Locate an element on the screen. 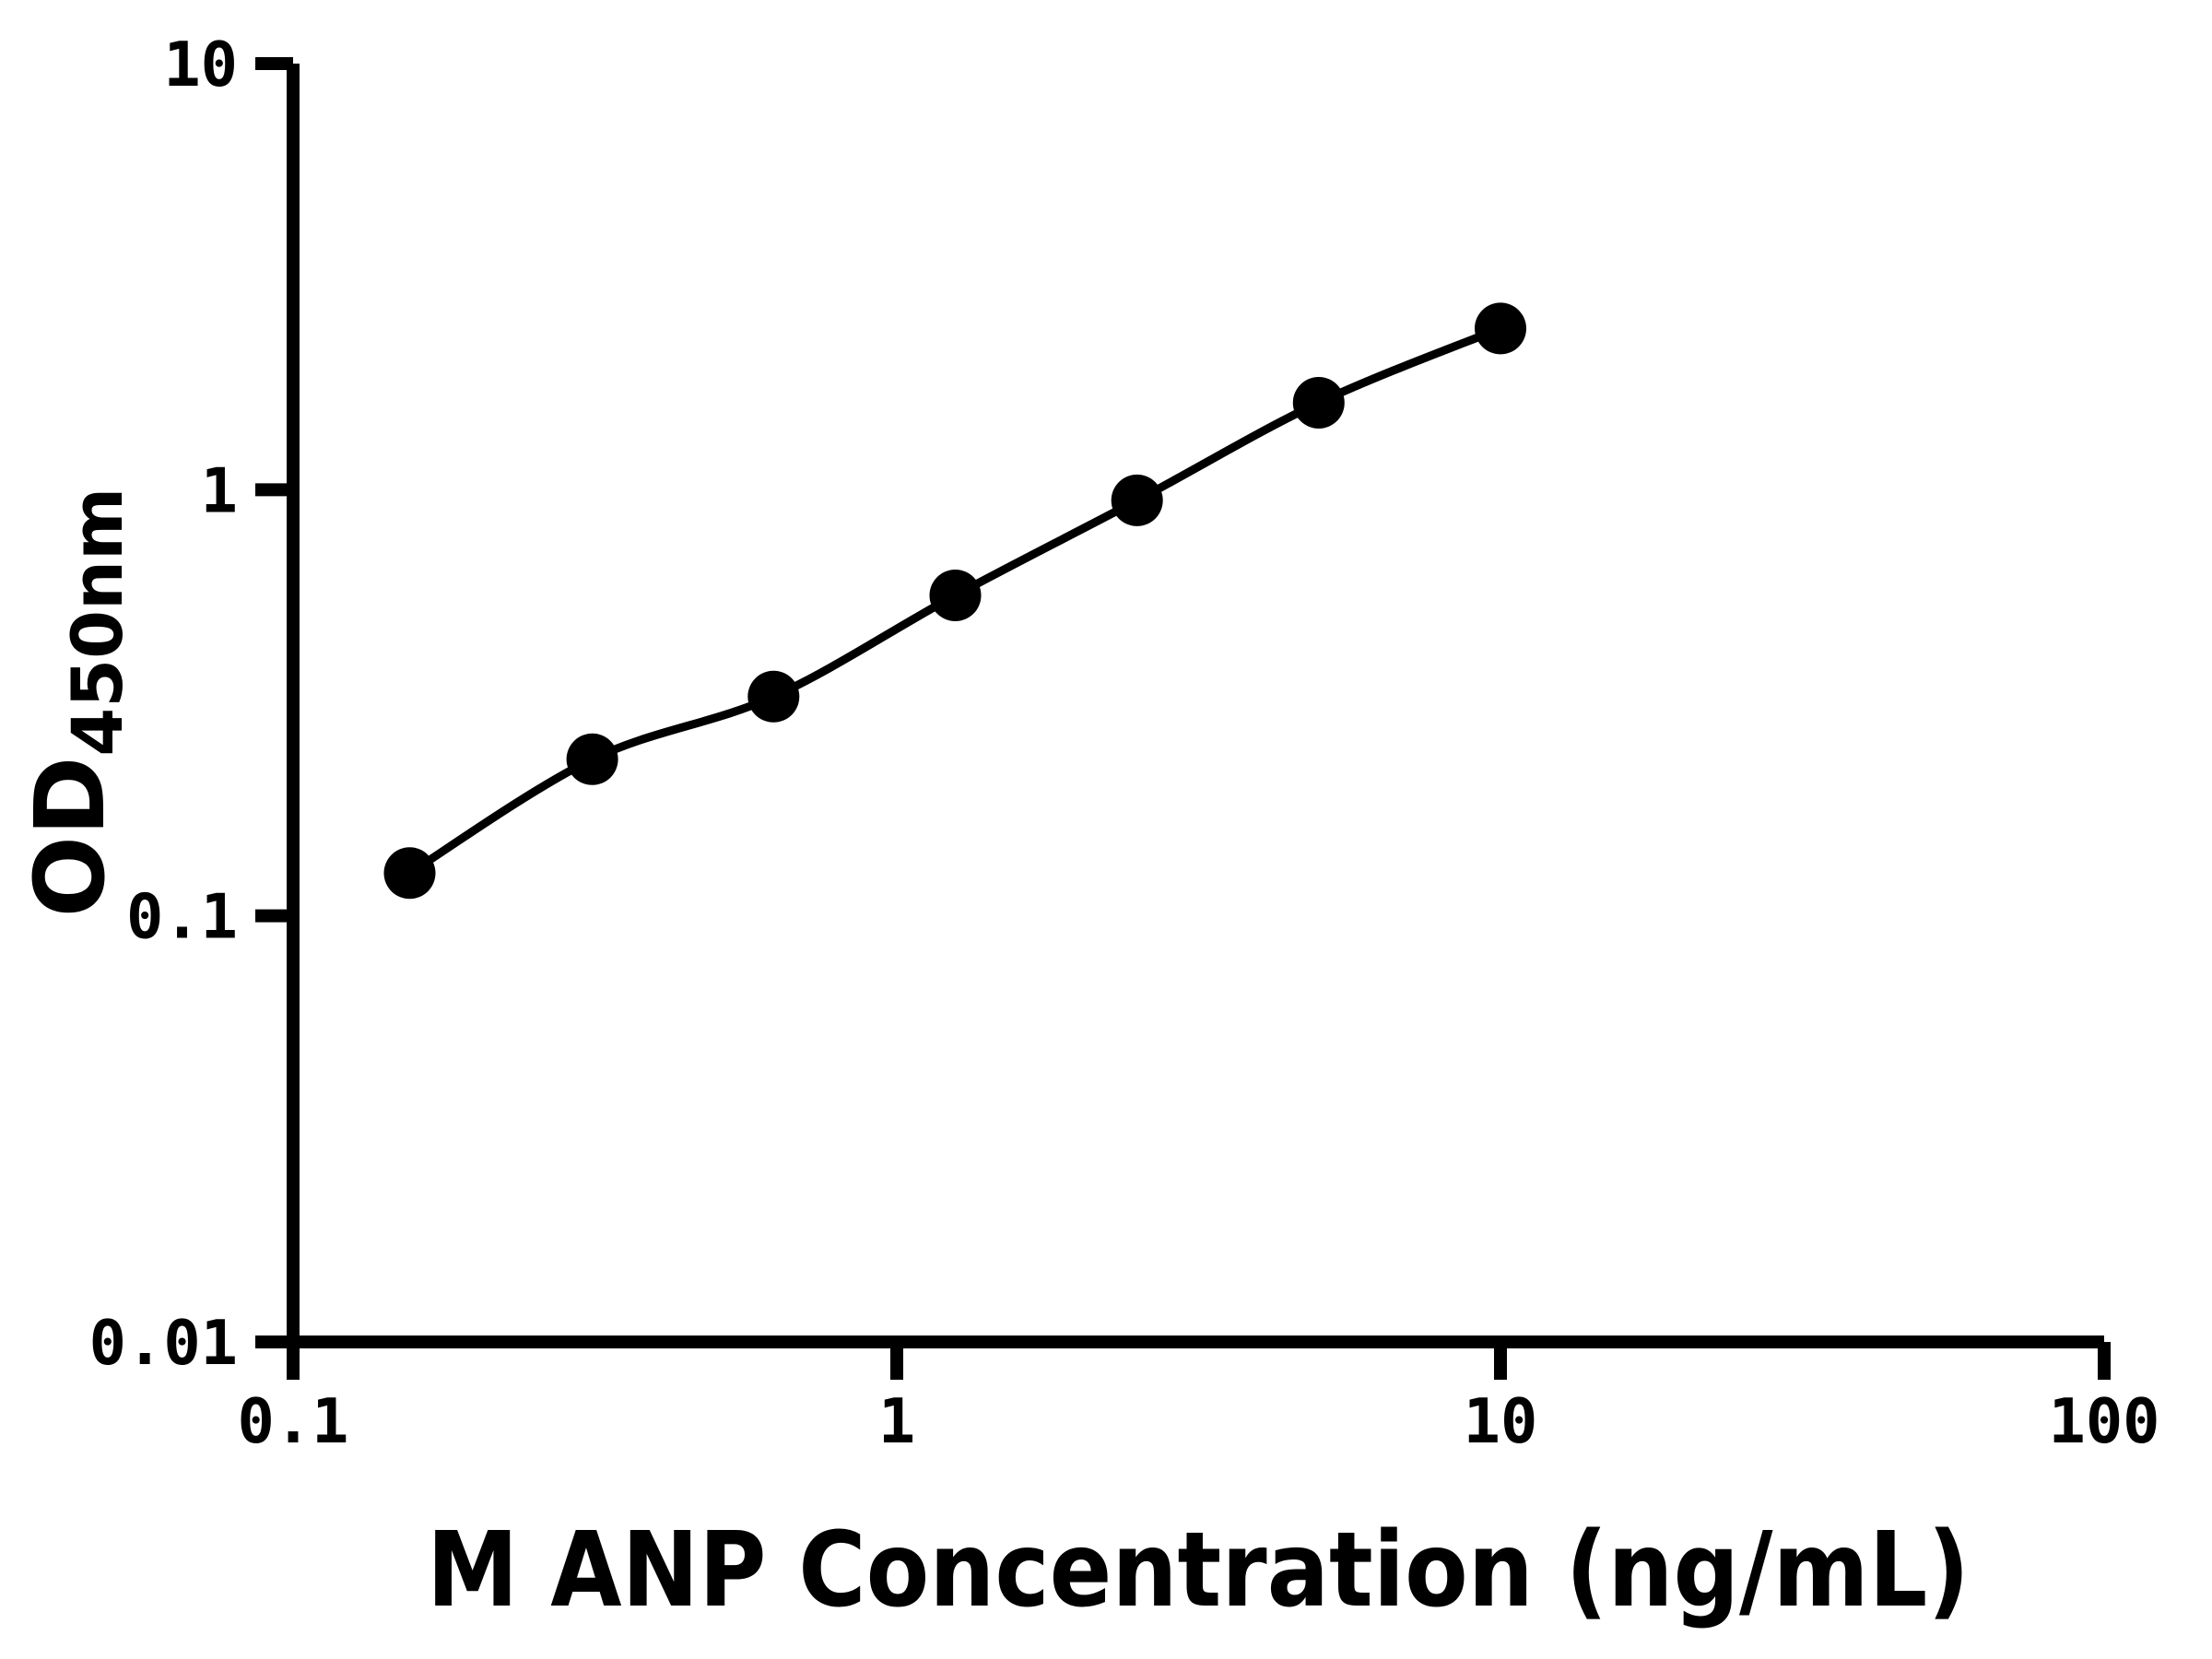 This screenshot has height=1659, width=2212. y-tick-label: 1 is located at coordinates (219, 490).